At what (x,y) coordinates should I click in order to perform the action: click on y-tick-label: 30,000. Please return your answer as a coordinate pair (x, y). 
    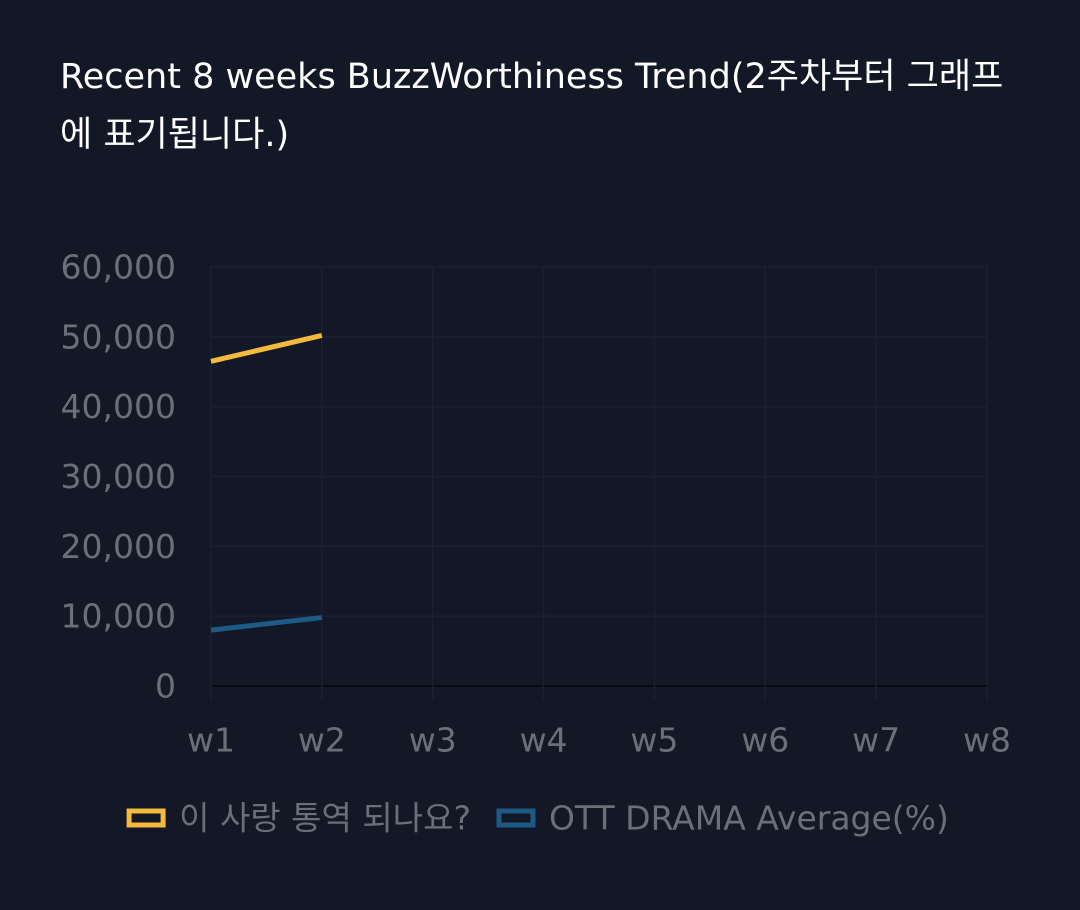
    Looking at the image, I should click on (118, 476).